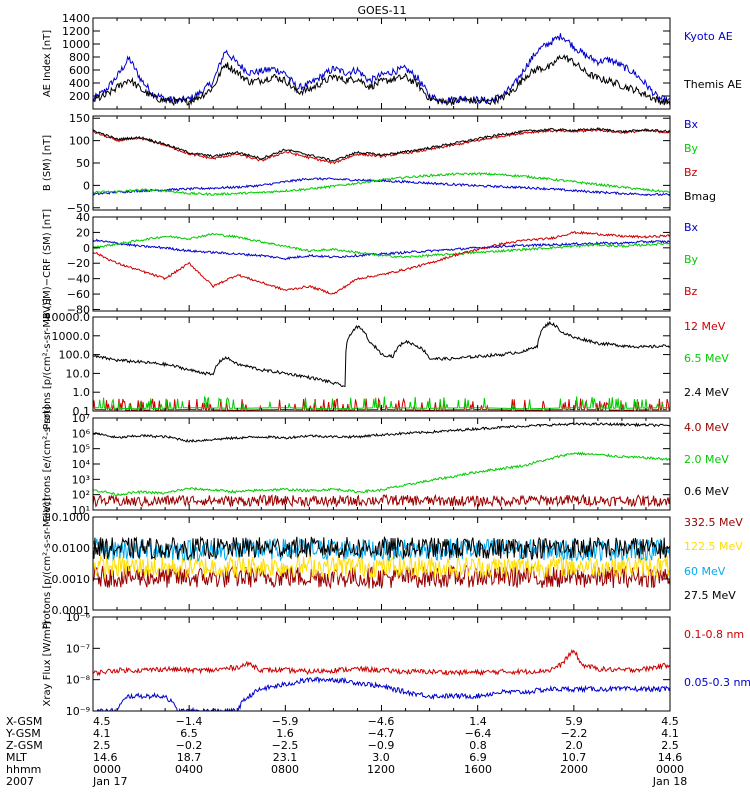  I want to click on ephemeris-value: 1600, so click(478, 769).